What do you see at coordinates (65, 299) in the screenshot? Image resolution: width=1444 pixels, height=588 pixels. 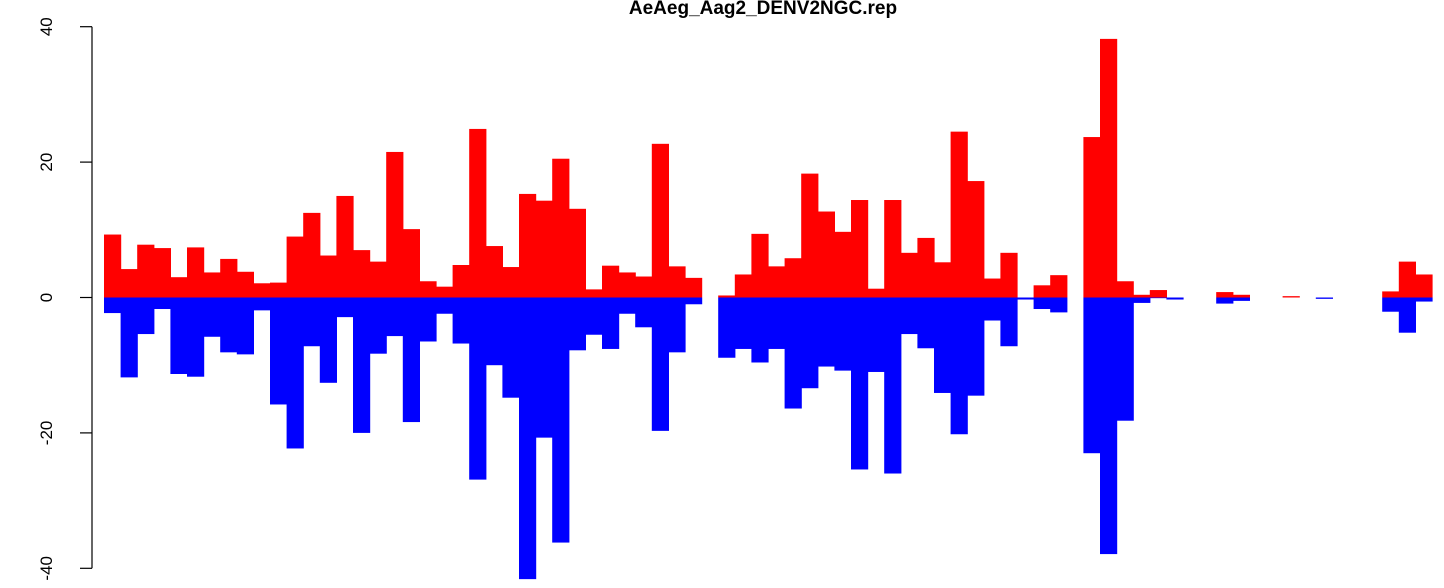 I see `y-axis: -40 -20 0 20 40` at bounding box center [65, 299].